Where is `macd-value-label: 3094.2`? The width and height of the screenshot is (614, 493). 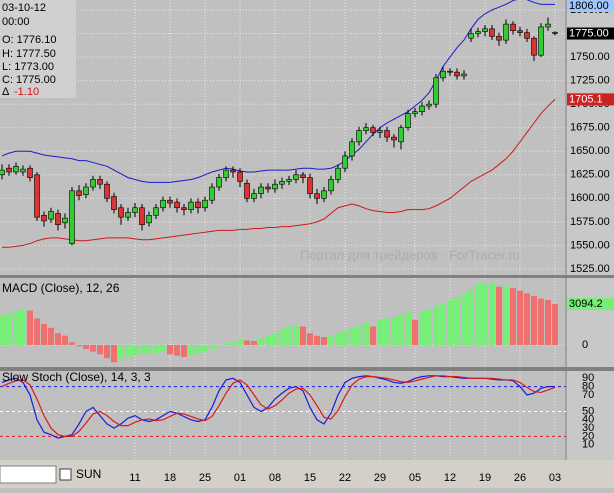 macd-value-label: 3094.2 is located at coordinates (586, 304).